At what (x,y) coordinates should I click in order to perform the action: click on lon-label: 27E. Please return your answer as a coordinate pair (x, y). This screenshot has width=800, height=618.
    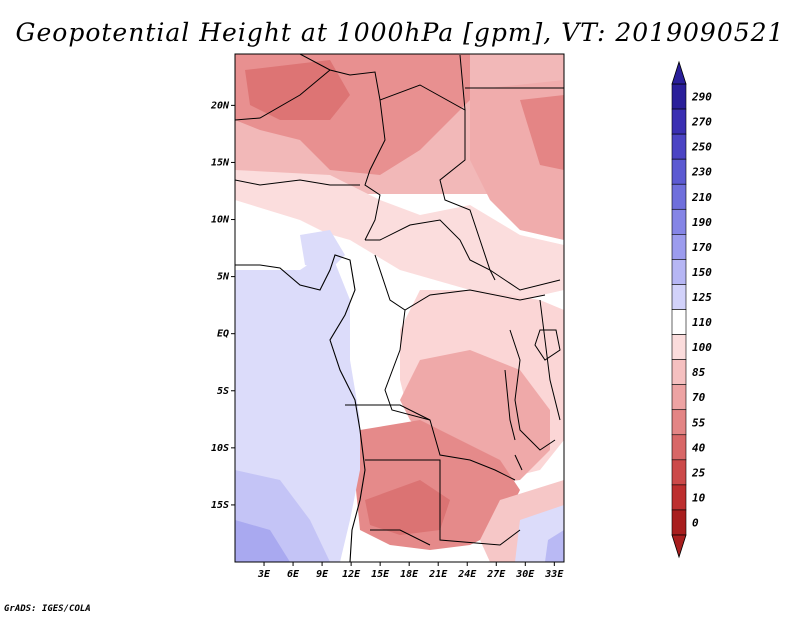
    Looking at the image, I should click on (496, 574).